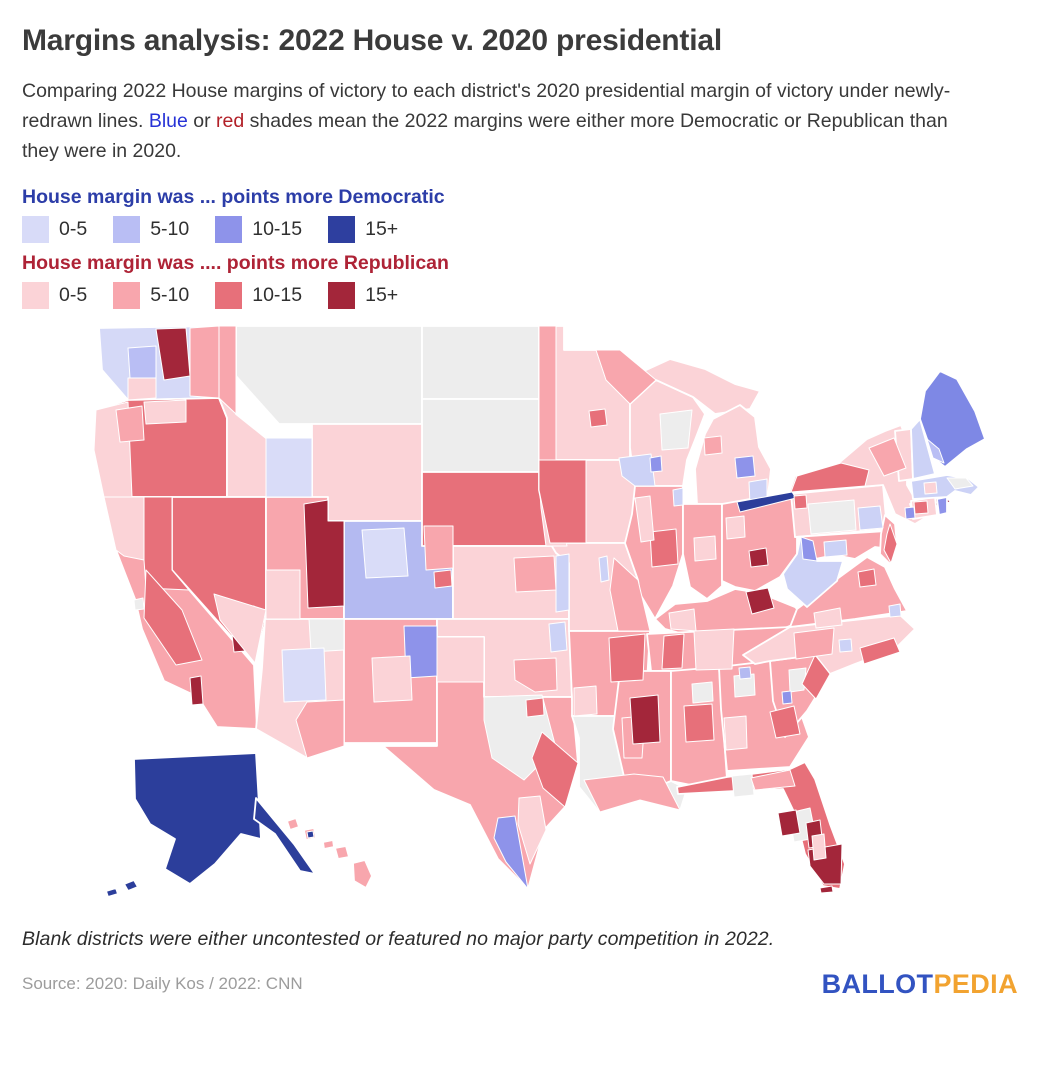 This screenshot has width=1040, height=1076. I want to click on map-region-il-center-district, so click(664, 548).